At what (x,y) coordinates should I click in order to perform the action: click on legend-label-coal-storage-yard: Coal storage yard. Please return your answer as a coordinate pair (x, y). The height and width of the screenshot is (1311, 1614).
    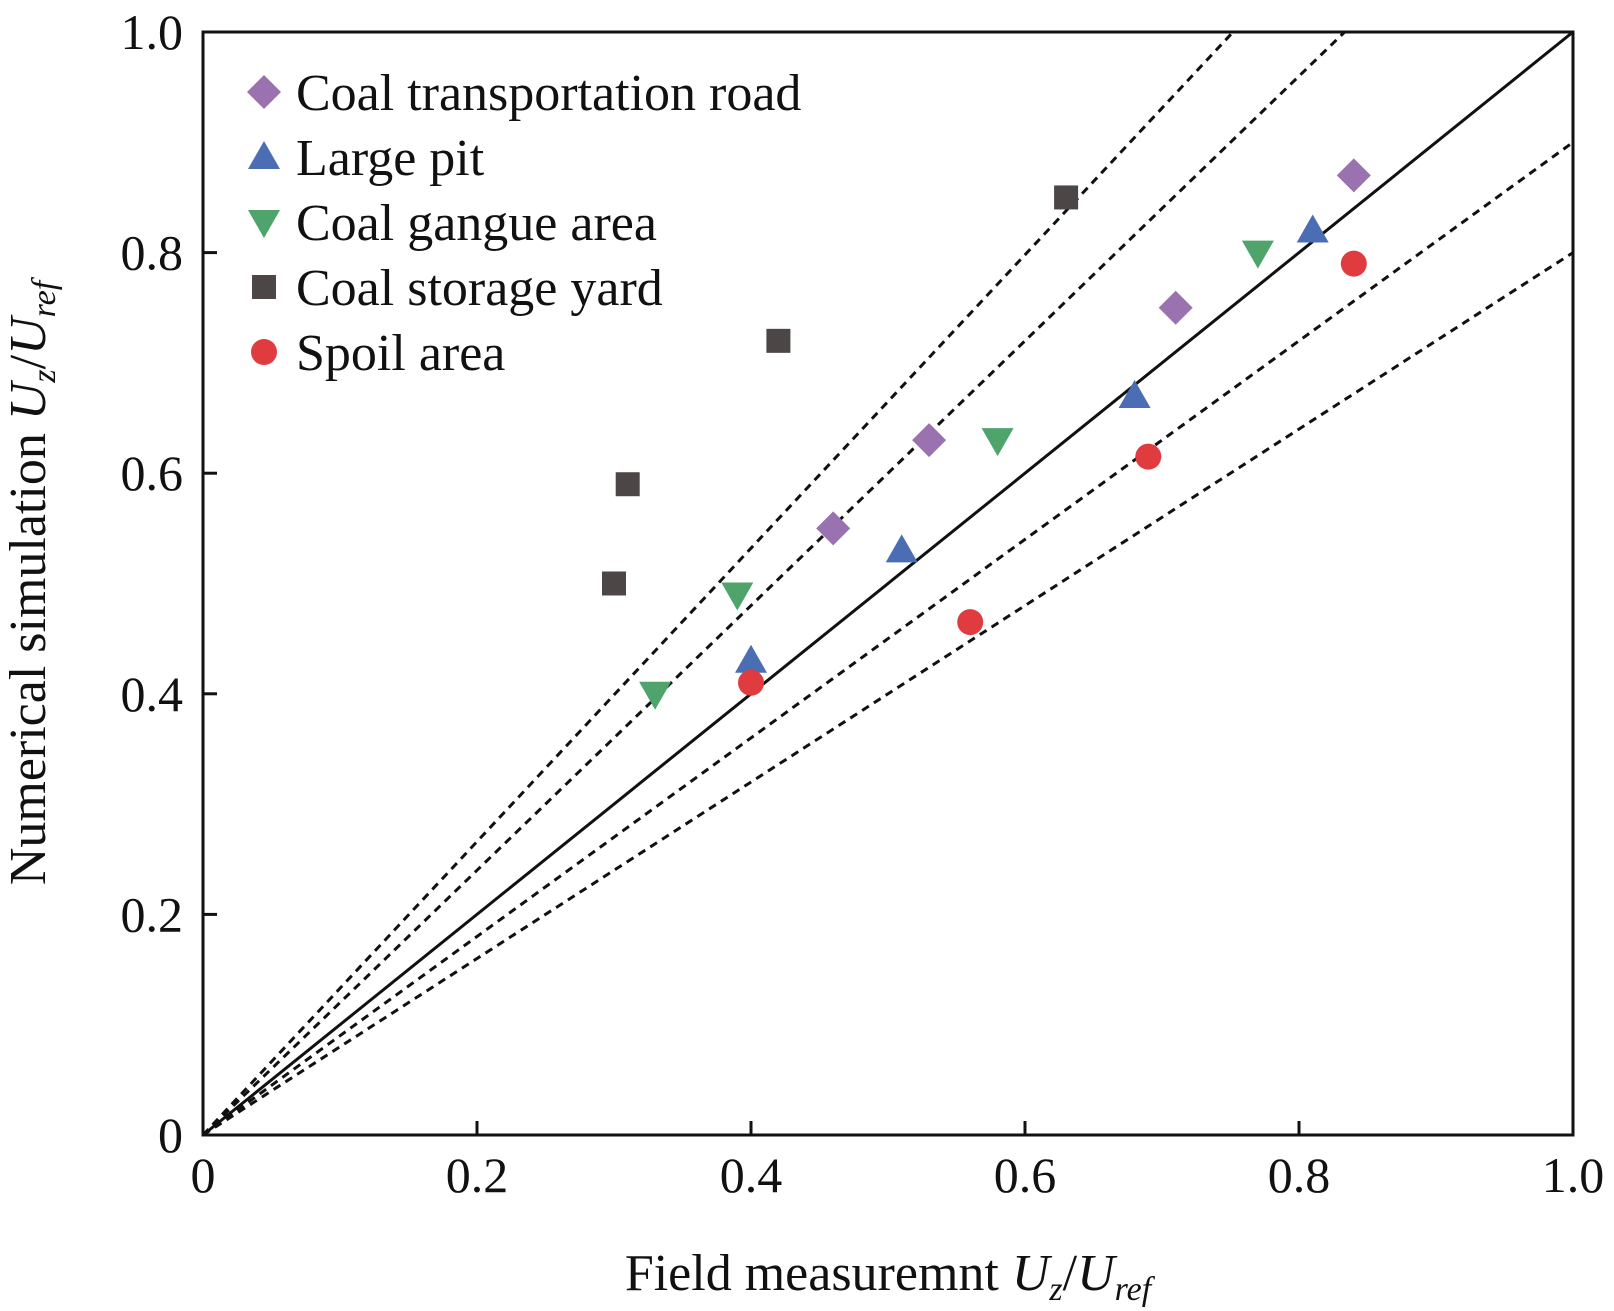
    Looking at the image, I should click on (479, 288).